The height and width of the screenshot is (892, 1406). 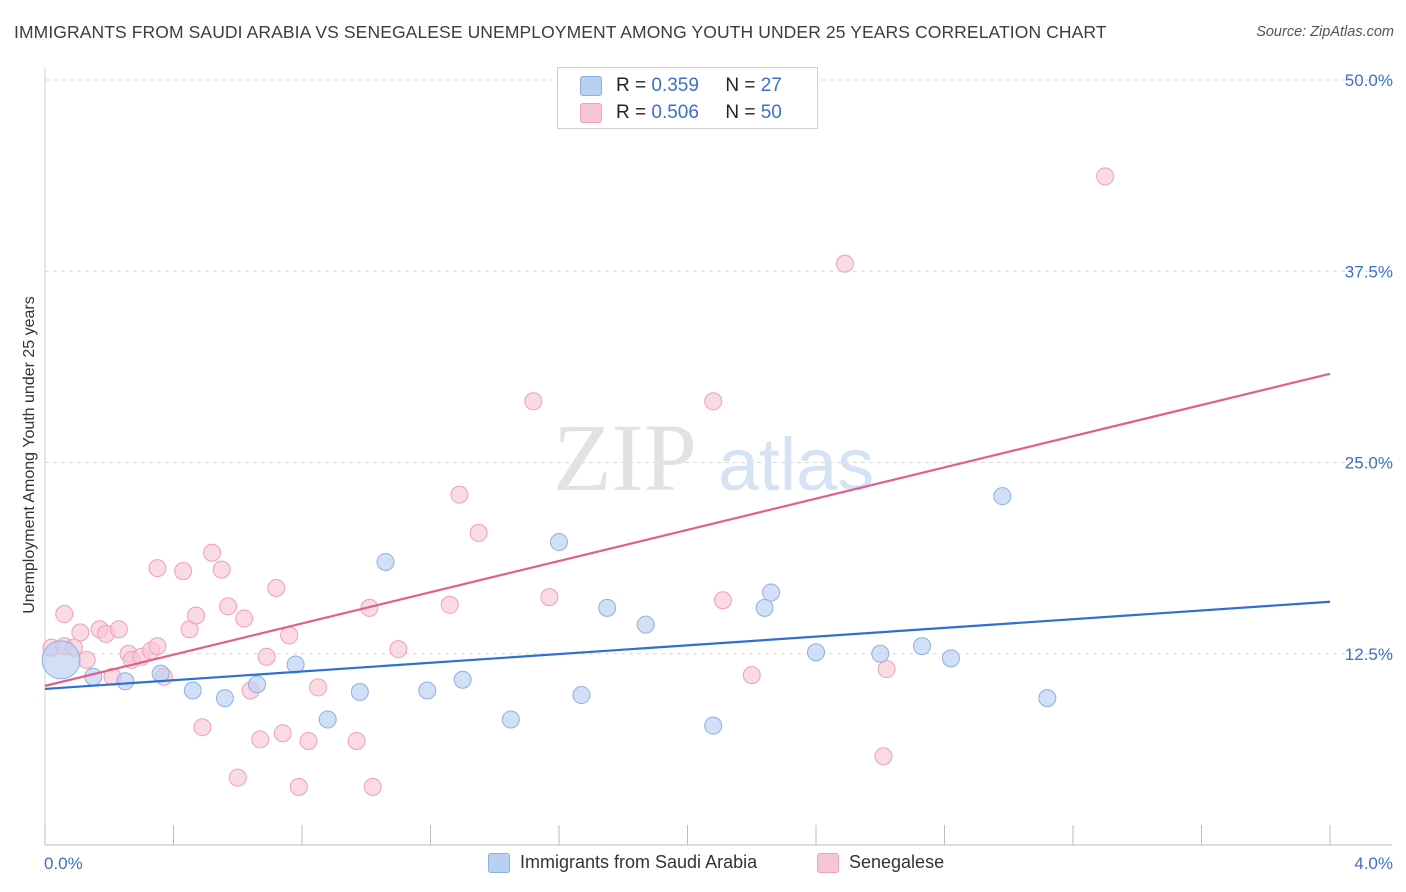 I want to click on series-legend: Immigrants from Saudi Arabia Senegalese, so click(x=703, y=865).